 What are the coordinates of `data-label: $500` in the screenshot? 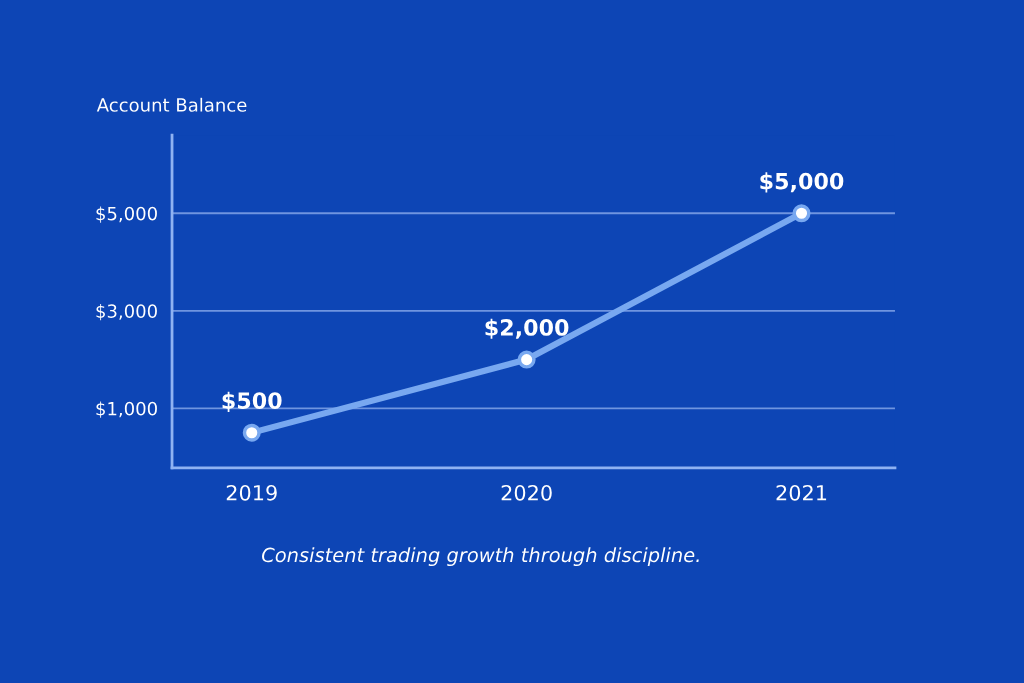 It's located at (252, 401).